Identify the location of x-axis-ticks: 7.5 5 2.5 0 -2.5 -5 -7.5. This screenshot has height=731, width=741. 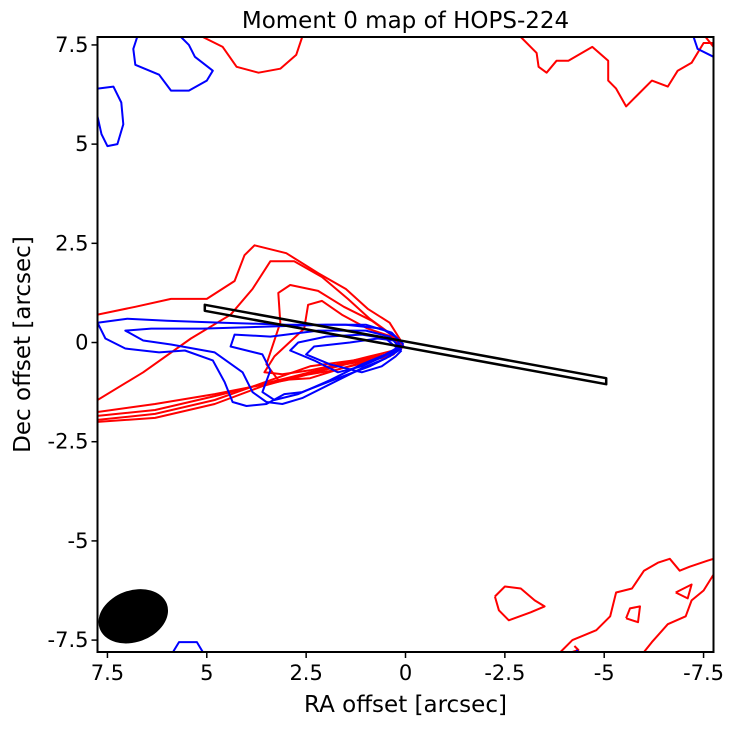
(407, 668).